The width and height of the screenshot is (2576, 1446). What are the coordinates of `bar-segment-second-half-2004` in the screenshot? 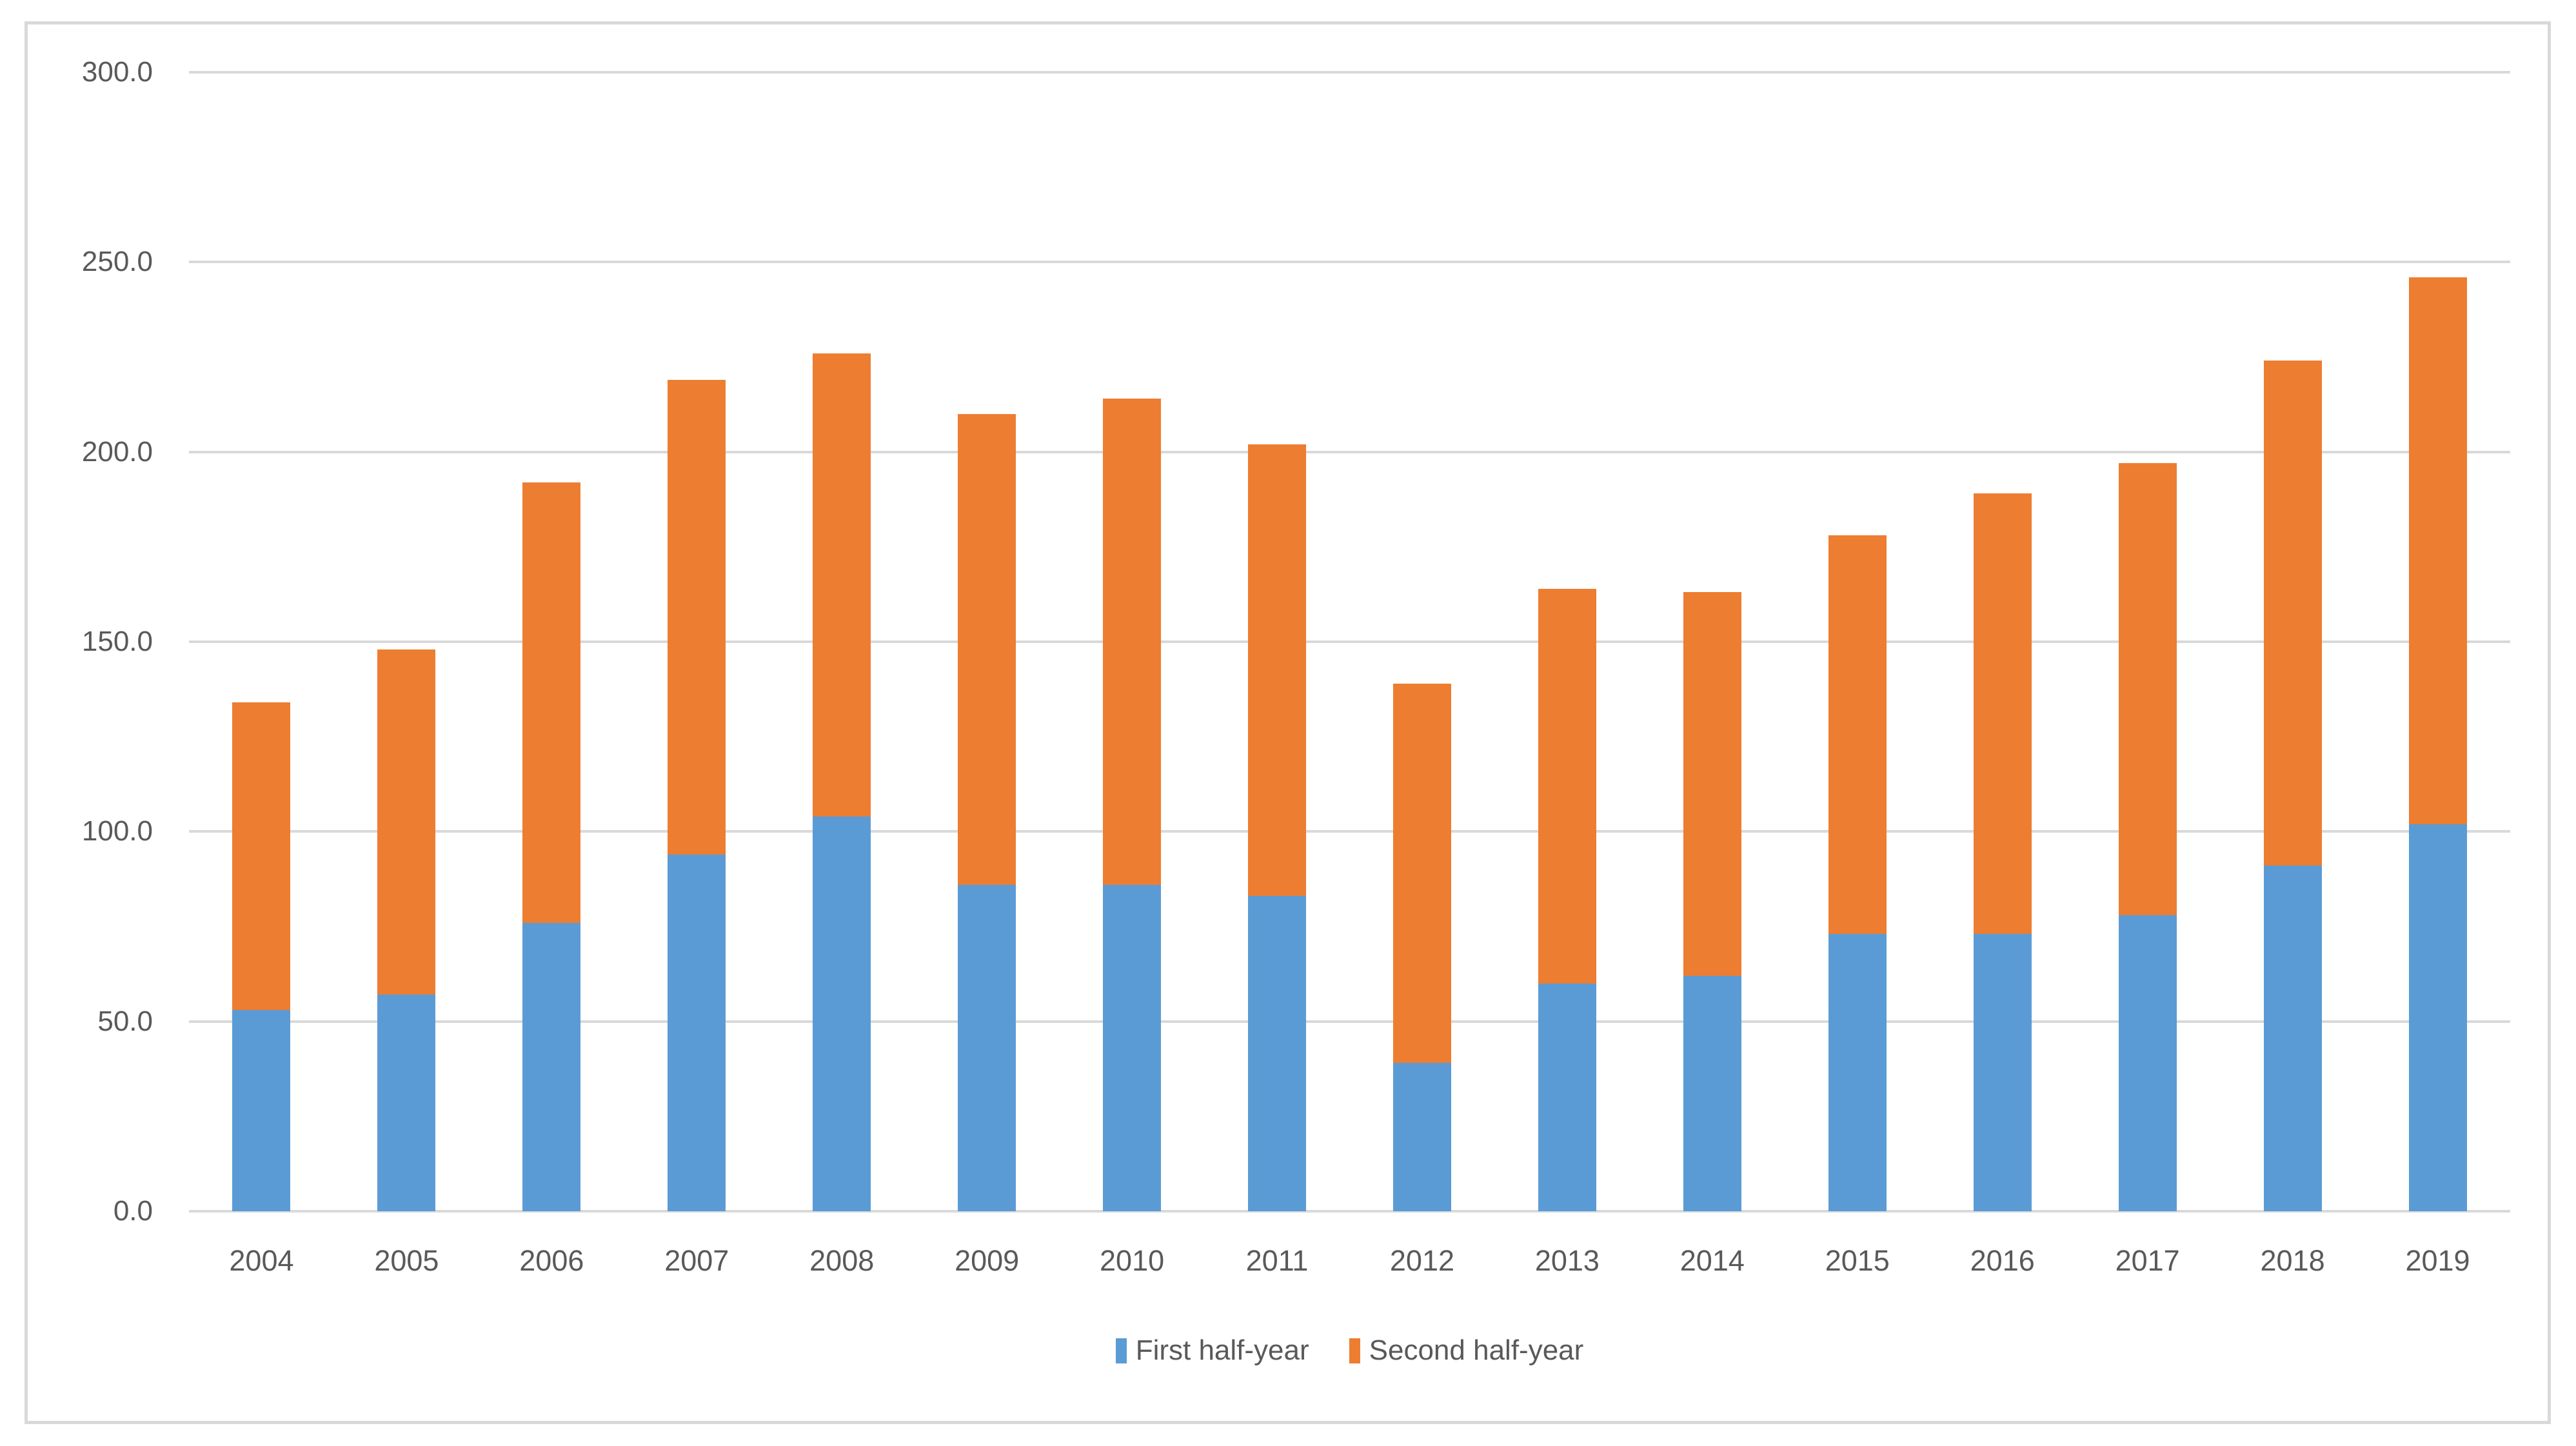 It's located at (261, 856).